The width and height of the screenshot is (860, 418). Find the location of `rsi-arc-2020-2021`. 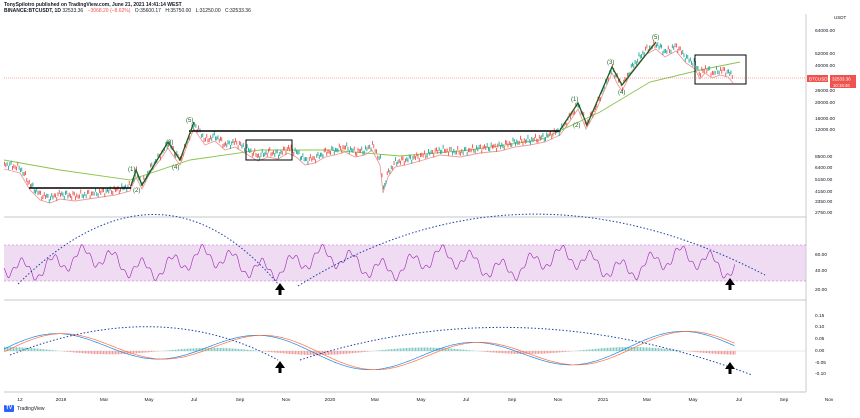

rsi-arc-2020-2021 is located at coordinates (531, 250).